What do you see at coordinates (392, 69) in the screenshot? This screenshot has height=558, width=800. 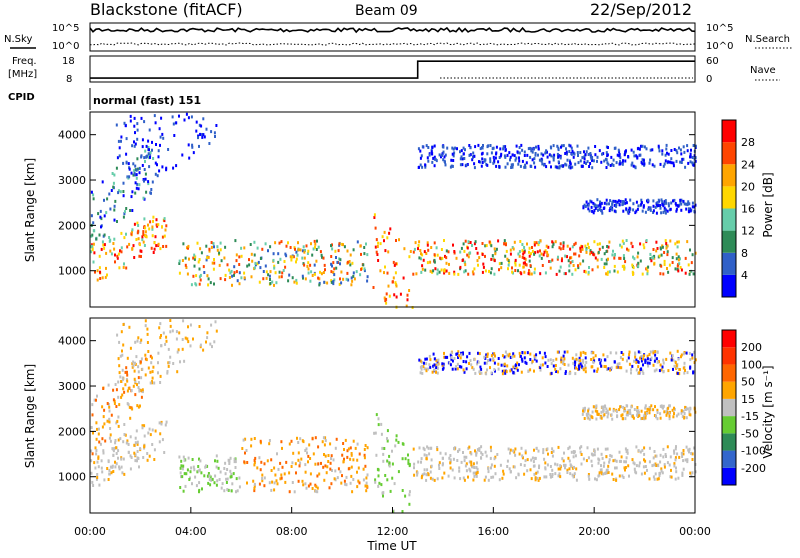 I see `freq-panel-frame` at bounding box center [392, 69].